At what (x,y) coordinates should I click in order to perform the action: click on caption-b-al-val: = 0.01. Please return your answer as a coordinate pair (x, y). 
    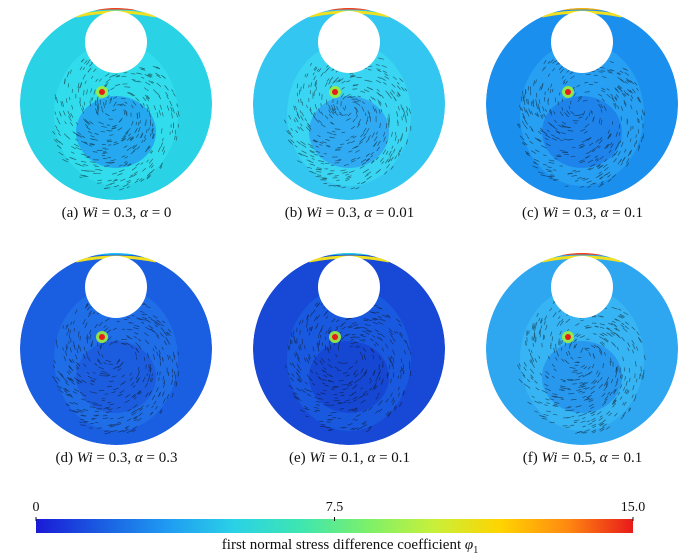
    Looking at the image, I should click on (393, 213).